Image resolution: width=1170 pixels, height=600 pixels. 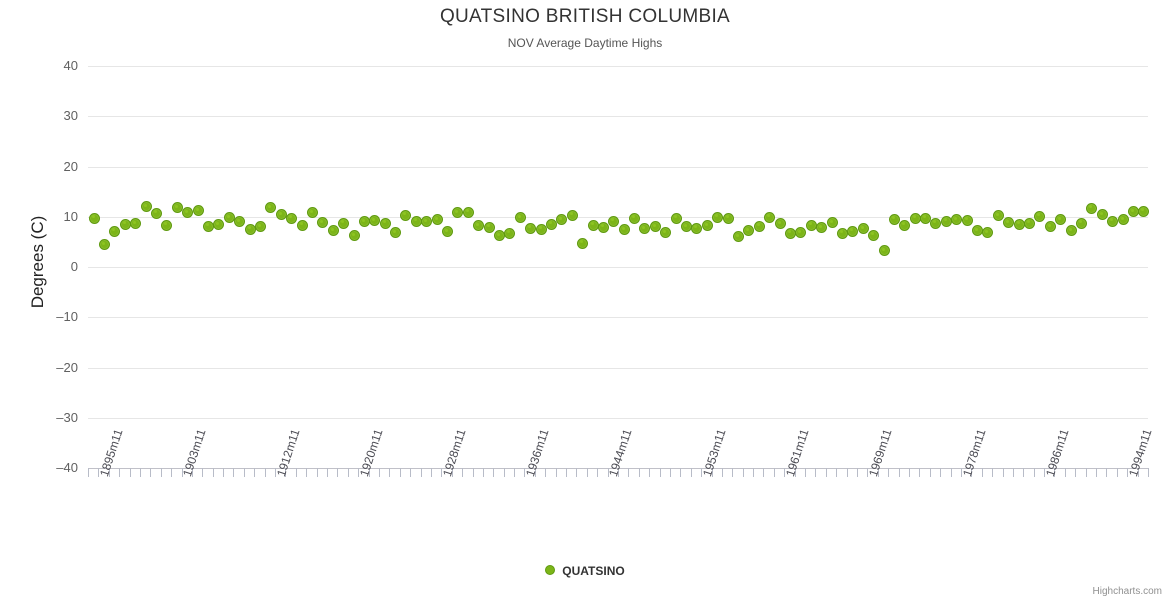 I want to click on legend-item-quatsino: QUATSINO, so click(x=585, y=570).